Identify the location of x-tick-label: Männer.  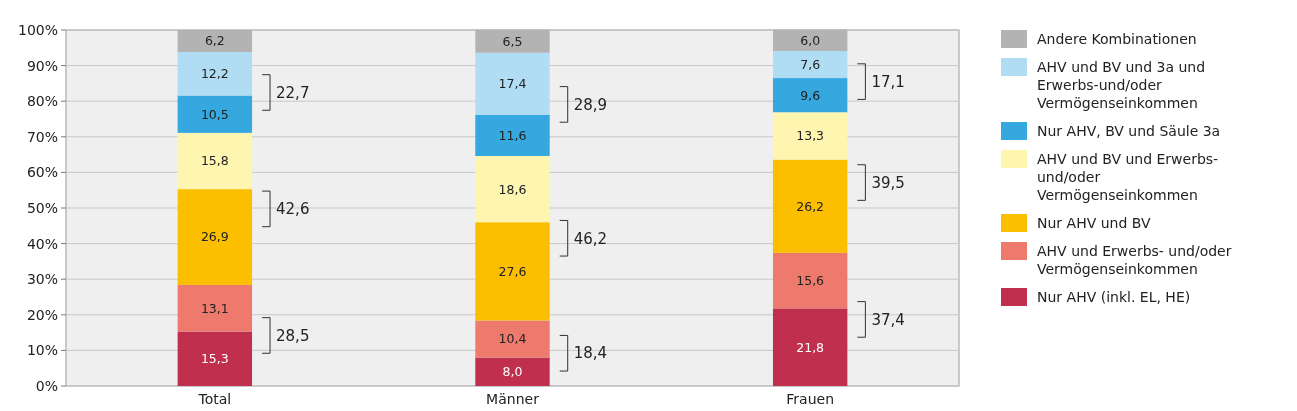
(513, 399).